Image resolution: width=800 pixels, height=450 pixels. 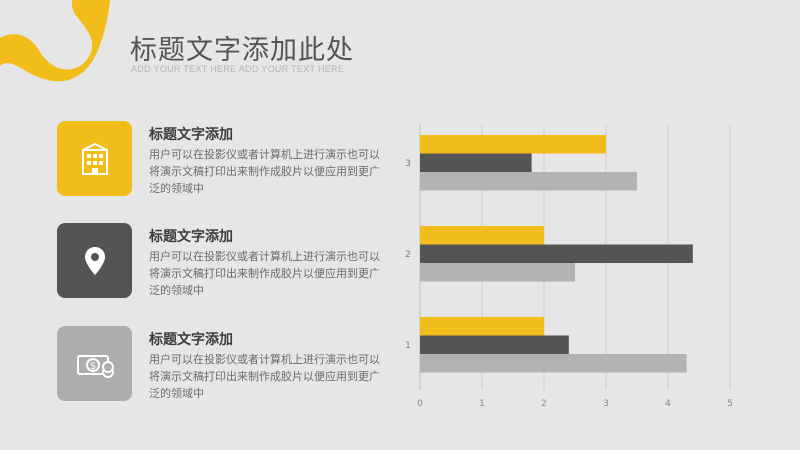 What do you see at coordinates (544, 404) in the screenshot?
I see `x-tick-label: 2` at bounding box center [544, 404].